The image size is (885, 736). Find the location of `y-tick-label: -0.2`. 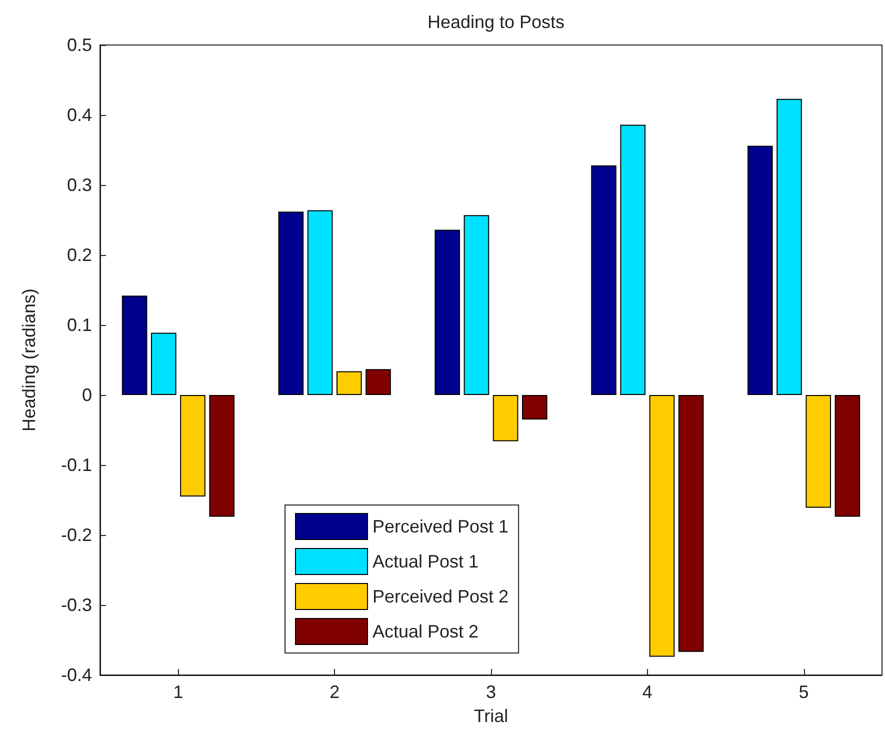

y-tick-label: -0.2 is located at coordinates (76, 535).